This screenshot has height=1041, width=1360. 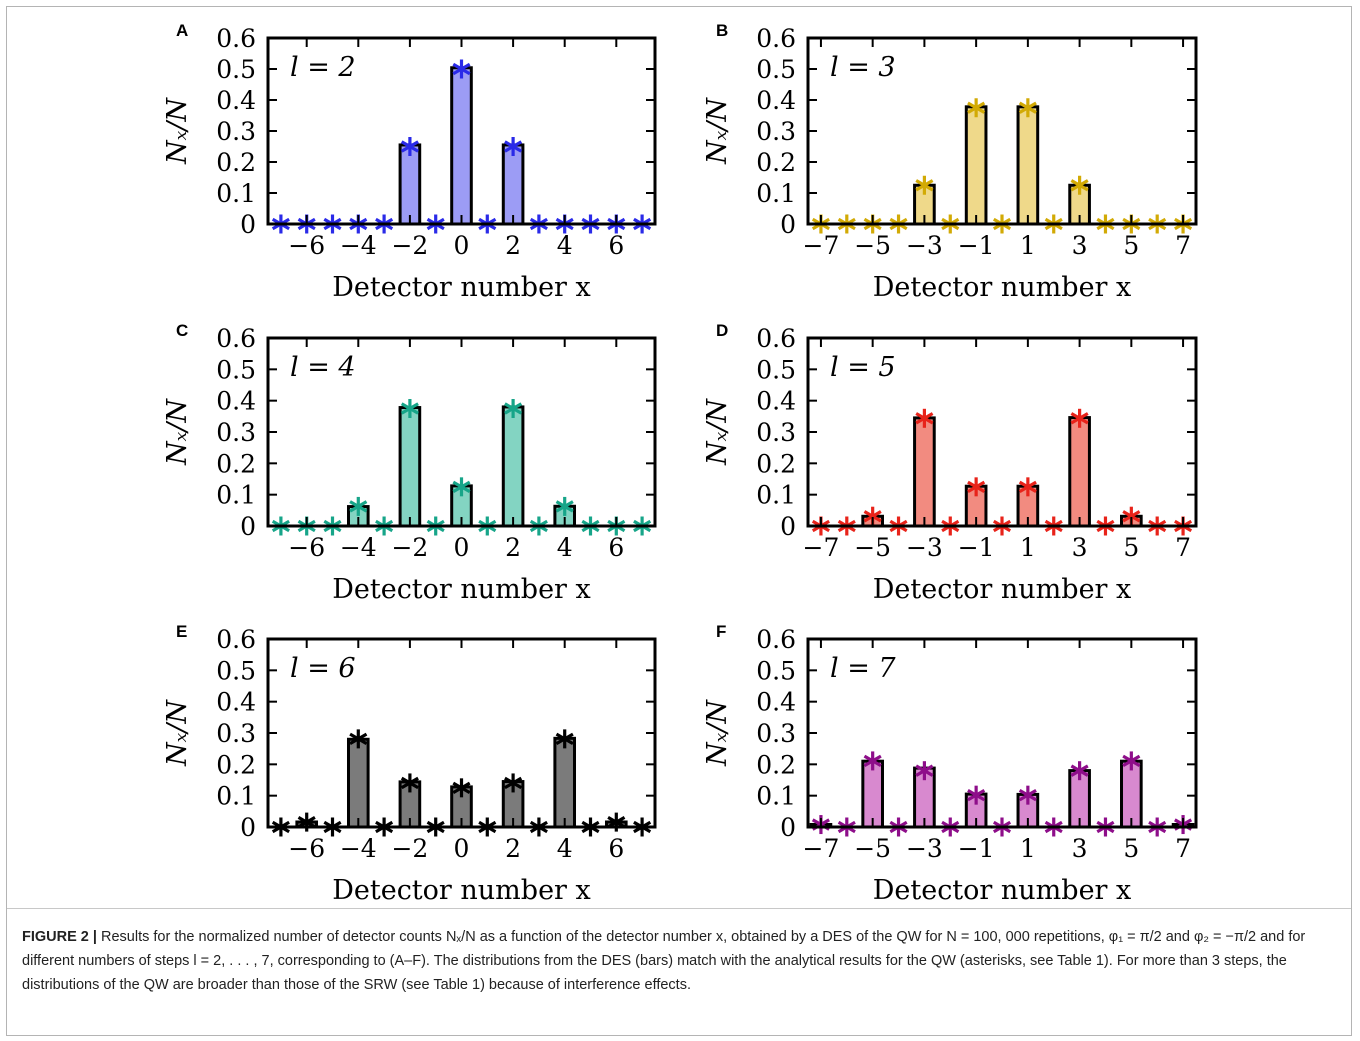 What do you see at coordinates (722, 30) in the screenshot?
I see `panel-label: B` at bounding box center [722, 30].